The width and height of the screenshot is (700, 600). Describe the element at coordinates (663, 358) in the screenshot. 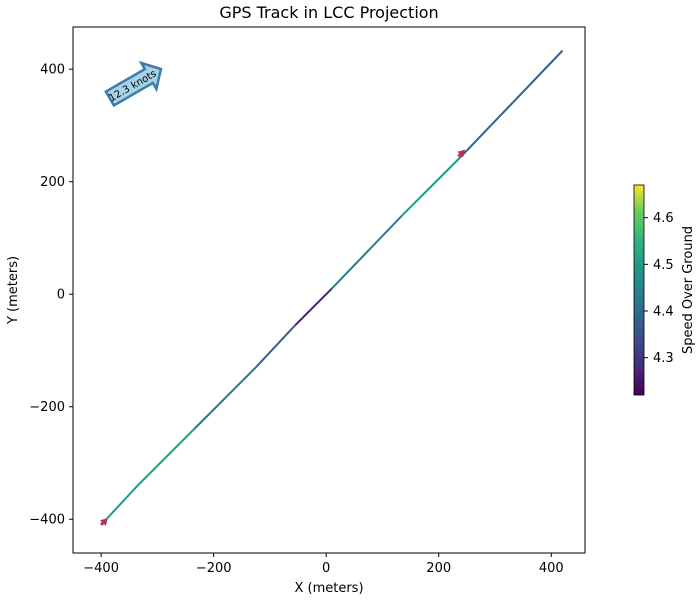

I see `colorbar-tick-label: 4.3` at that location.